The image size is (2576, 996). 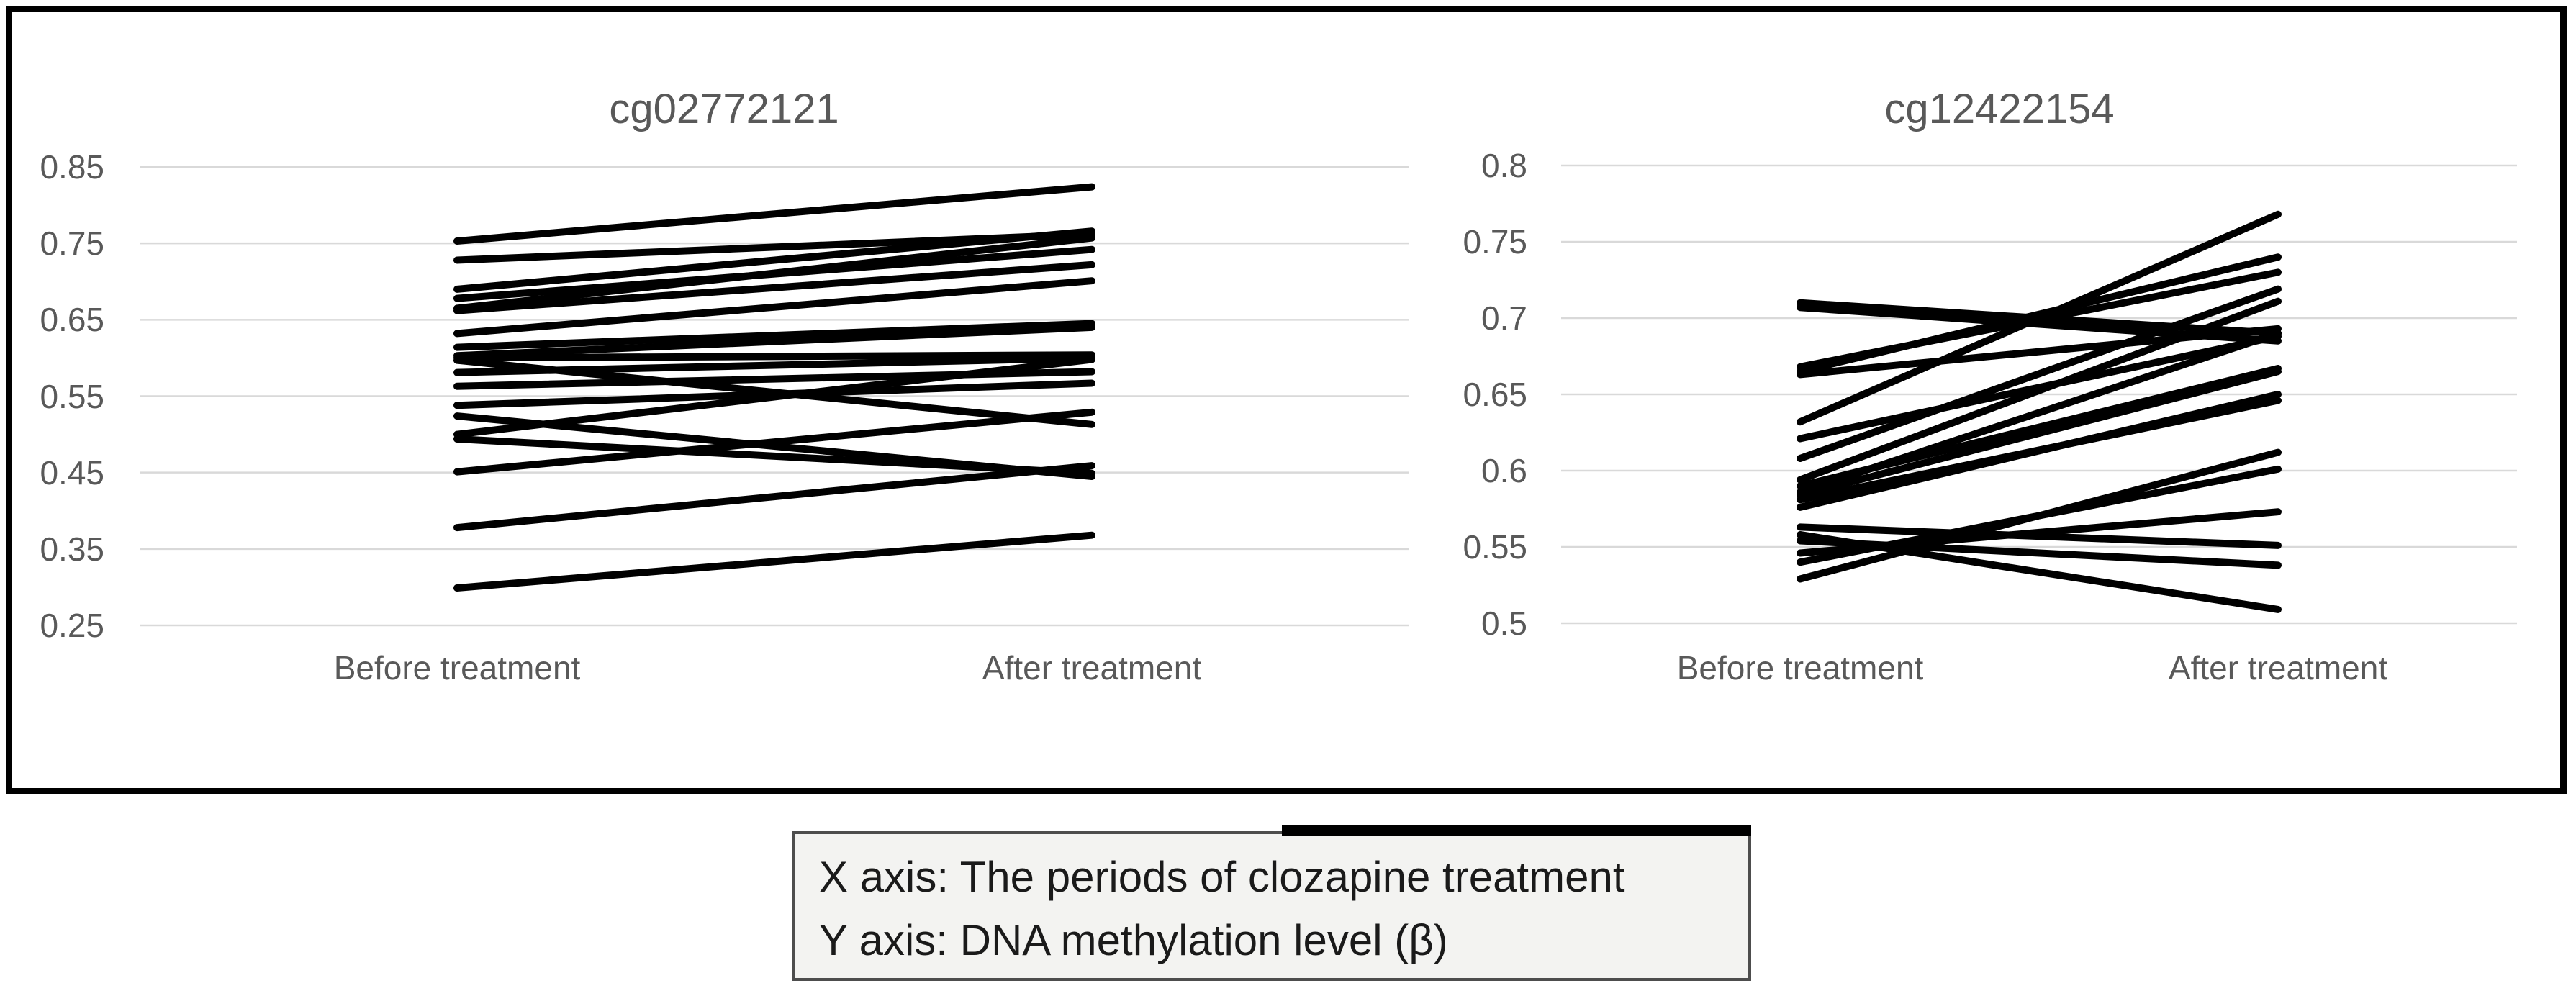 What do you see at coordinates (1504, 318) in the screenshot?
I see `y-axis-tick-label: 0.7` at bounding box center [1504, 318].